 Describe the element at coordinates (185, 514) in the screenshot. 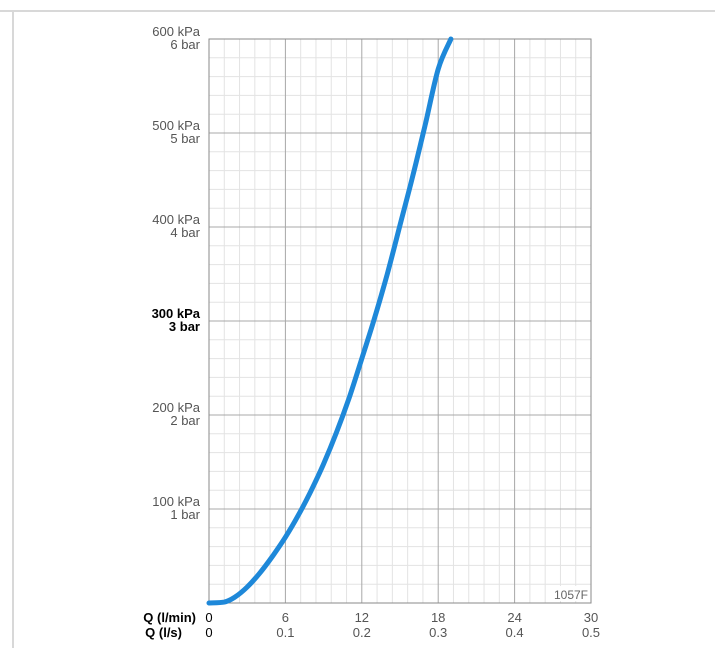

I see `y-tick-label-bar: 1 bar` at that location.